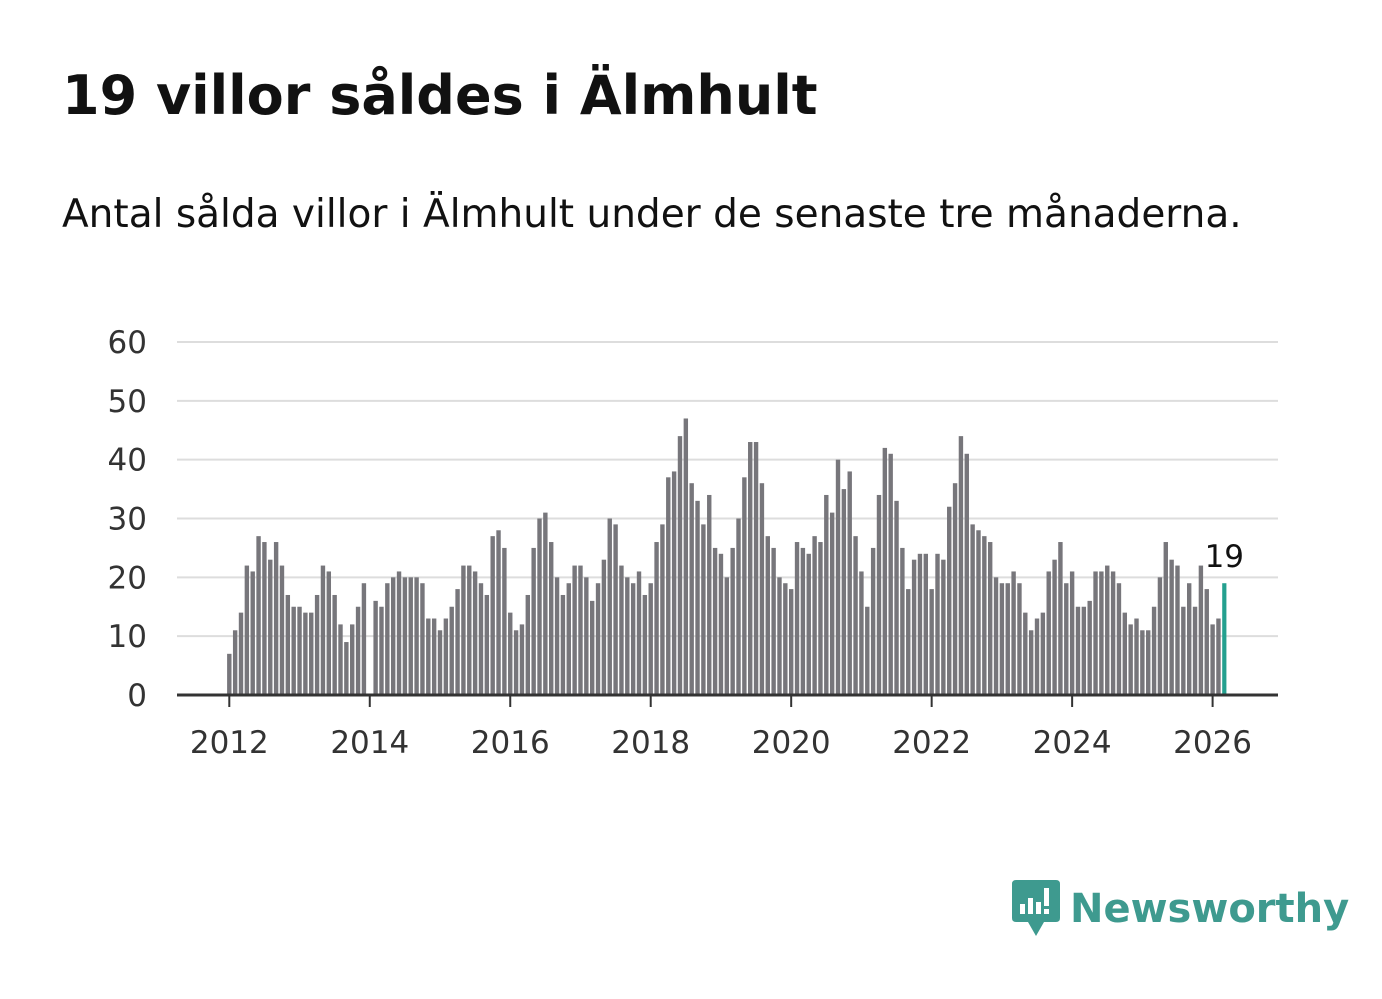 This screenshot has height=999, width=1382. What do you see at coordinates (127, 402) in the screenshot?
I see `y-tick-label: 50` at bounding box center [127, 402].